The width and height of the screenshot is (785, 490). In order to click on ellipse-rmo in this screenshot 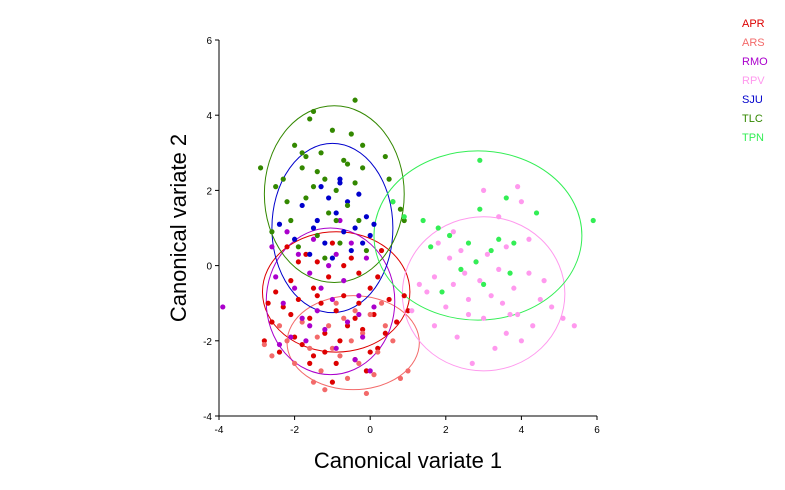, I will do `click(330, 301)`.